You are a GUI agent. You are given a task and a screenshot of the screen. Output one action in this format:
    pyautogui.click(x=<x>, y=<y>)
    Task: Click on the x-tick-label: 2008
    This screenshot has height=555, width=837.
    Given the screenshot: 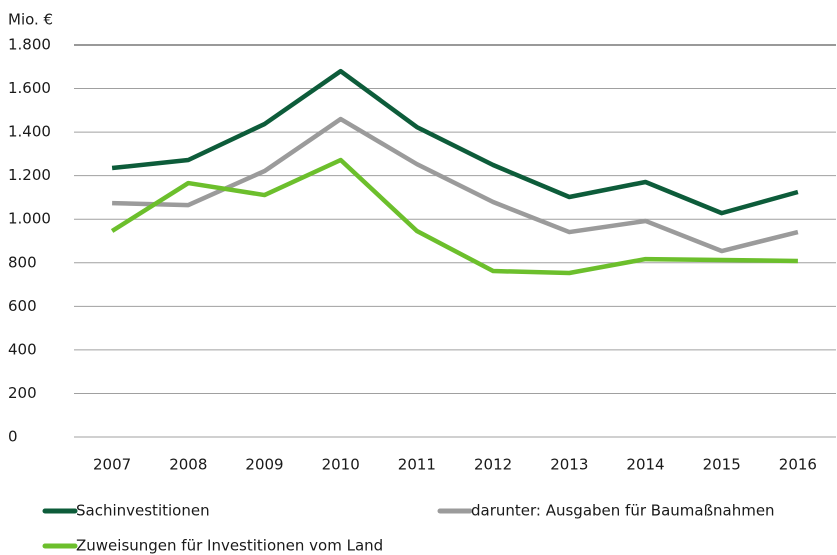 What is the action you would take?
    pyautogui.click(x=188, y=465)
    